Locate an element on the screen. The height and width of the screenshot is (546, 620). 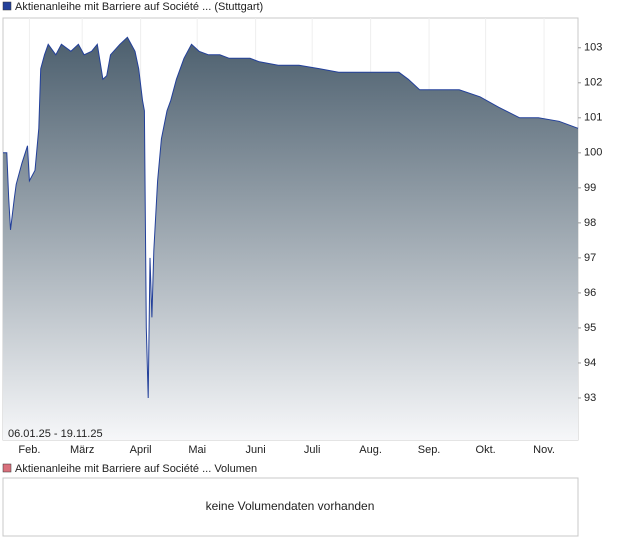
volume-frame is located at coordinates (290, 507).